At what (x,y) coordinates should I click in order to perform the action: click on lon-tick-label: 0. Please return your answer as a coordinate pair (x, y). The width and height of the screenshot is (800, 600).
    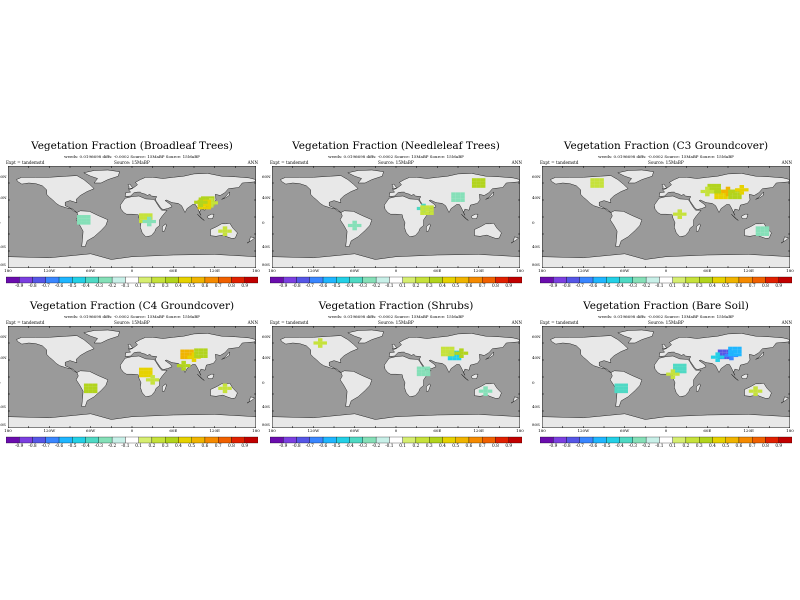
    Looking at the image, I should click on (666, 270).